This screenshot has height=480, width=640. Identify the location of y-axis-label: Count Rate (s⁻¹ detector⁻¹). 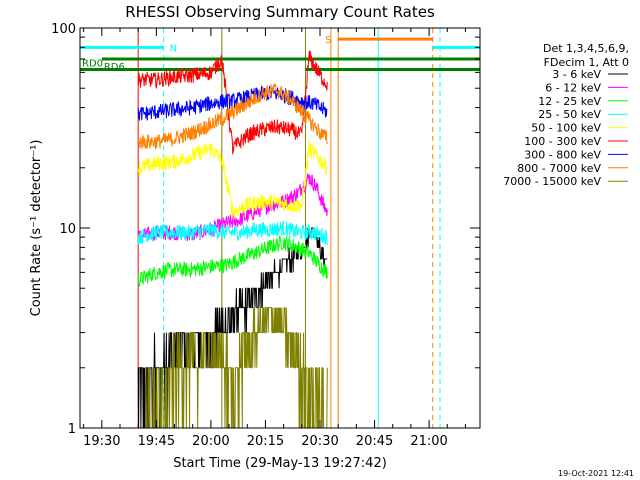
(36, 228).